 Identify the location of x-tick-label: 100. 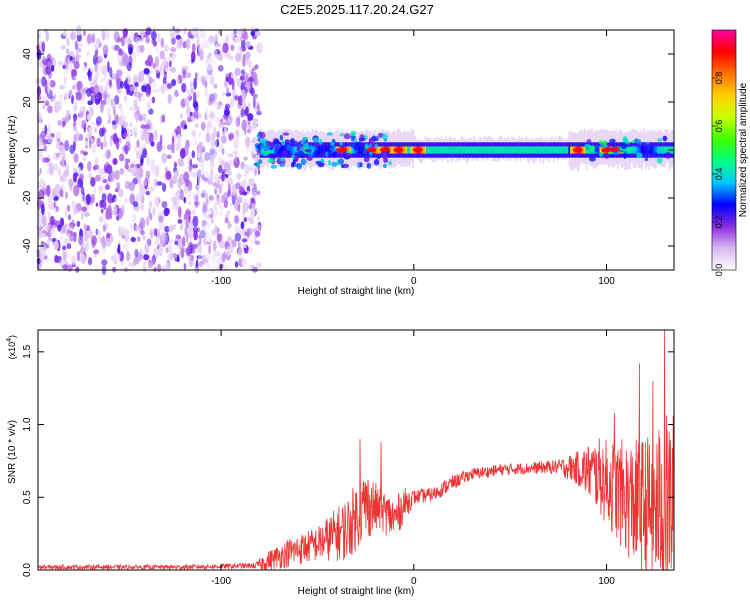
(606, 281).